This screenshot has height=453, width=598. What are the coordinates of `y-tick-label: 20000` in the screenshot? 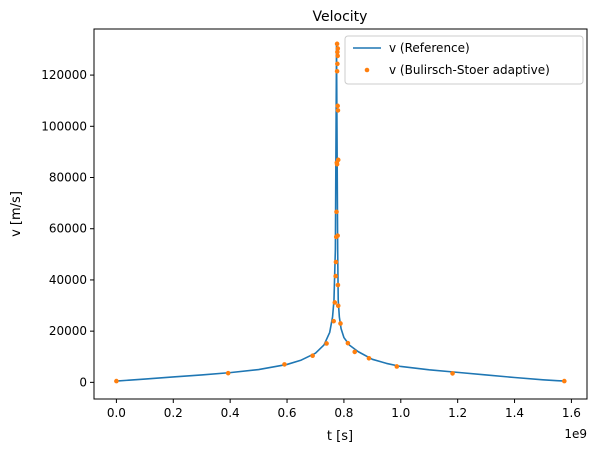 It's located at (68, 331).